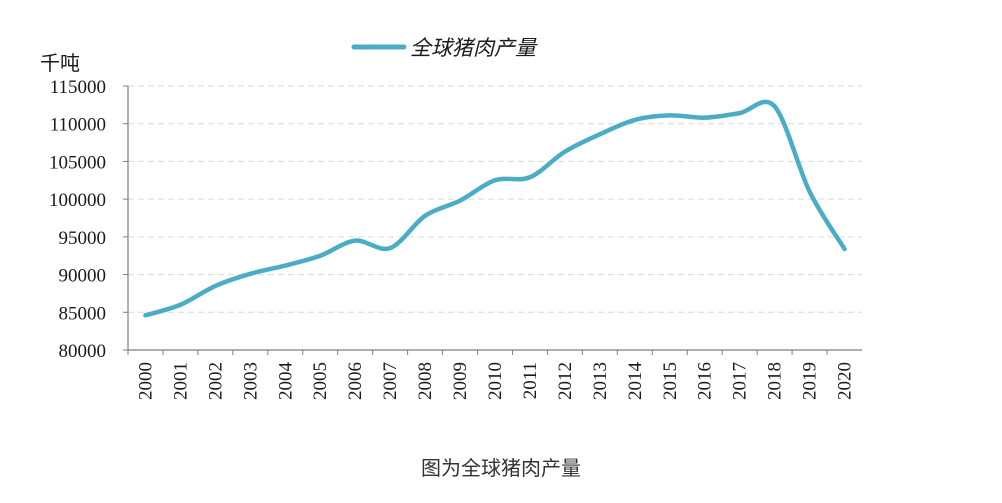  What do you see at coordinates (250, 381) in the screenshot?
I see `x-tick-label: 2003` at bounding box center [250, 381].